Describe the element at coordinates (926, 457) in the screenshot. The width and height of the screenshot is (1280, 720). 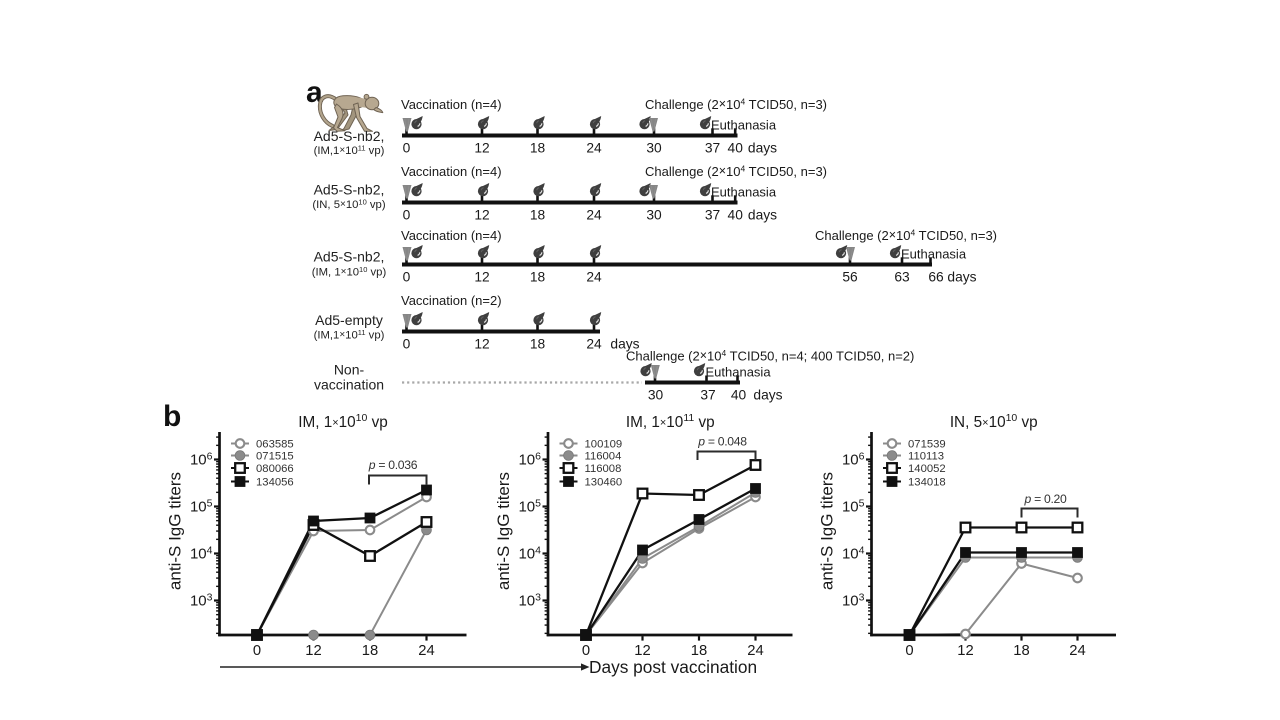
I see `svg-text: 110113` at that location.